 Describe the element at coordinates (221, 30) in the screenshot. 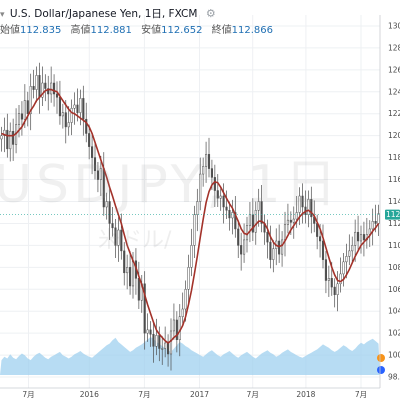

I see `close-label: 終値` at that location.